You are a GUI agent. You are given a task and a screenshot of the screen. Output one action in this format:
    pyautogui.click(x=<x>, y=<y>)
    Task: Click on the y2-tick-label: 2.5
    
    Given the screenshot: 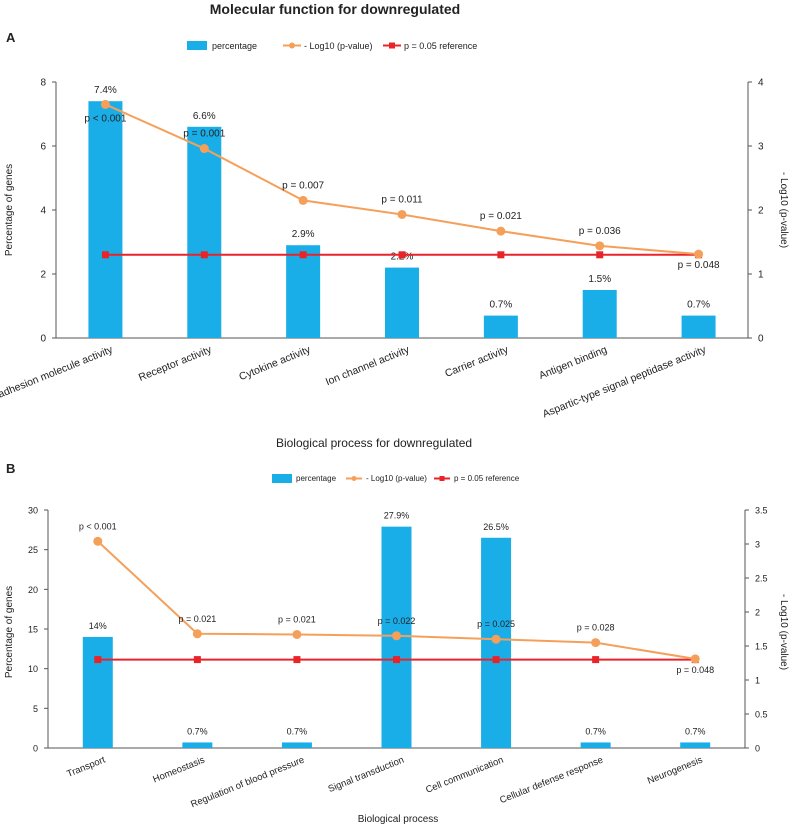 What is the action you would take?
    pyautogui.click(x=761, y=579)
    